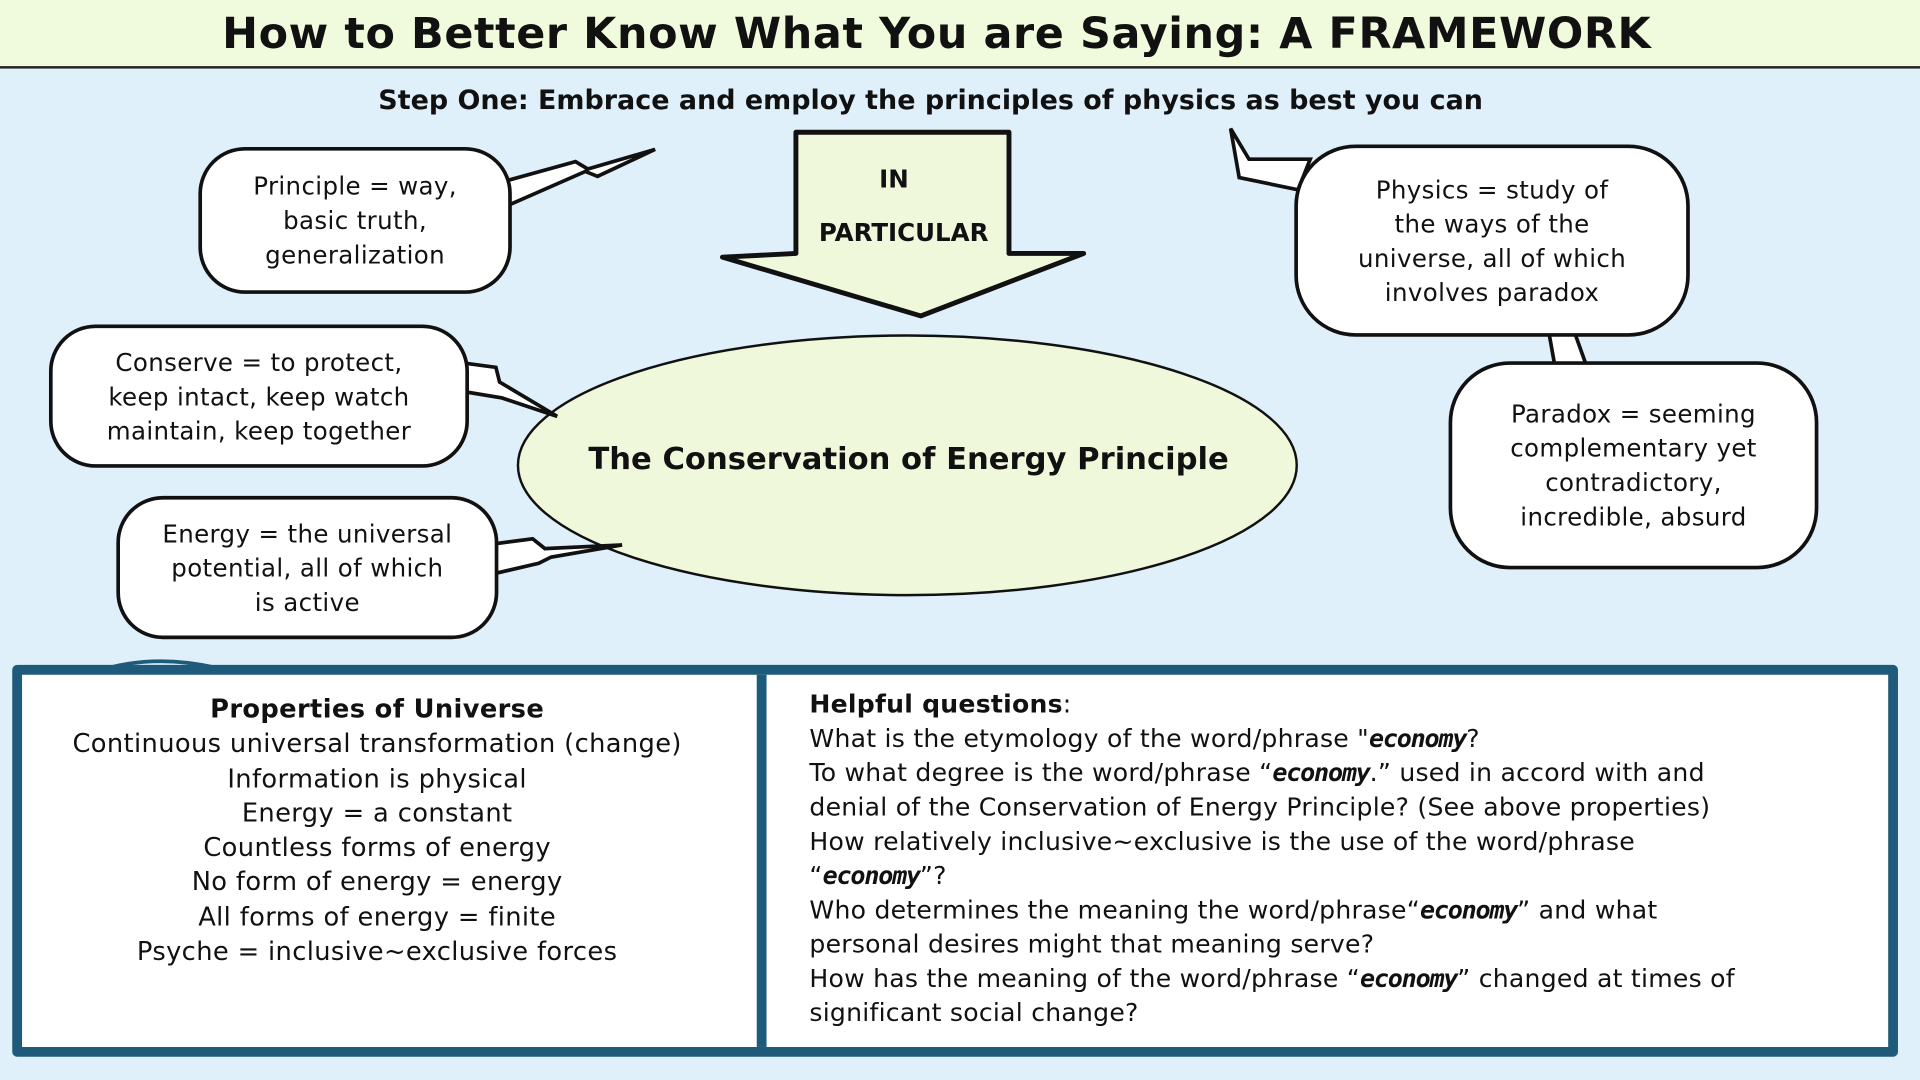  What do you see at coordinates (1067, 704) in the screenshot?
I see `heading-colon: :` at bounding box center [1067, 704].